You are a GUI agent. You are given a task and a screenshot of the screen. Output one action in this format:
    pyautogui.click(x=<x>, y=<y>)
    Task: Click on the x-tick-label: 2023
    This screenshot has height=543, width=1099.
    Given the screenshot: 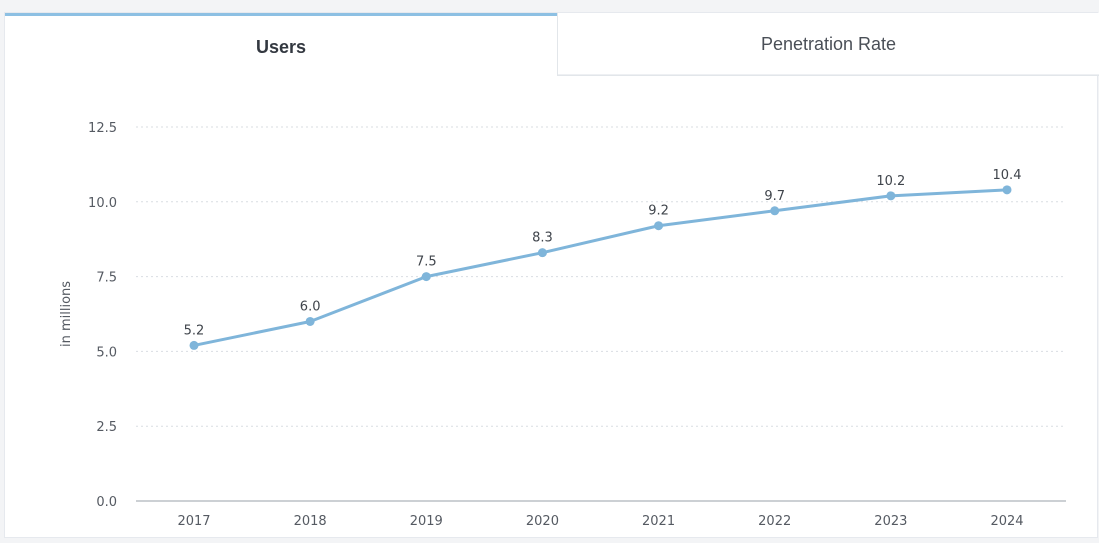 What is the action you would take?
    pyautogui.click(x=890, y=521)
    